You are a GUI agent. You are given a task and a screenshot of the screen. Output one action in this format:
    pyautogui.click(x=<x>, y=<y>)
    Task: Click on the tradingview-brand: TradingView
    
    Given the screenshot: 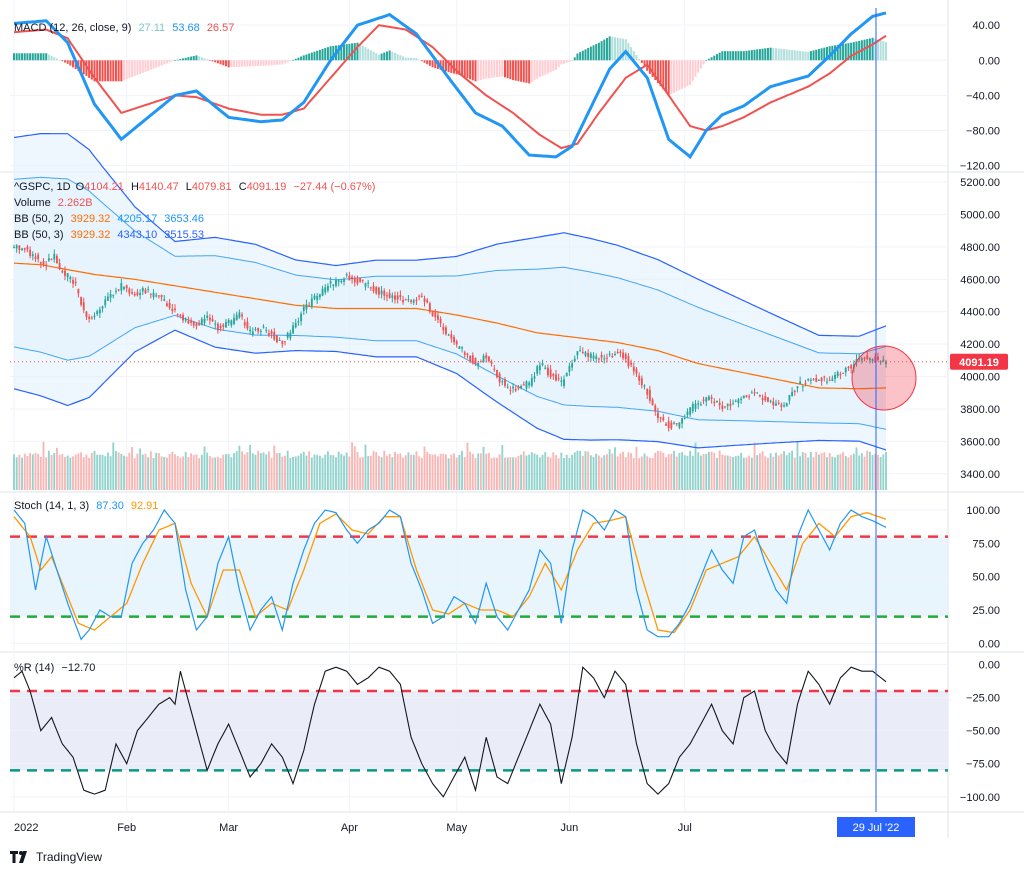 What is the action you would take?
    pyautogui.click(x=56, y=857)
    